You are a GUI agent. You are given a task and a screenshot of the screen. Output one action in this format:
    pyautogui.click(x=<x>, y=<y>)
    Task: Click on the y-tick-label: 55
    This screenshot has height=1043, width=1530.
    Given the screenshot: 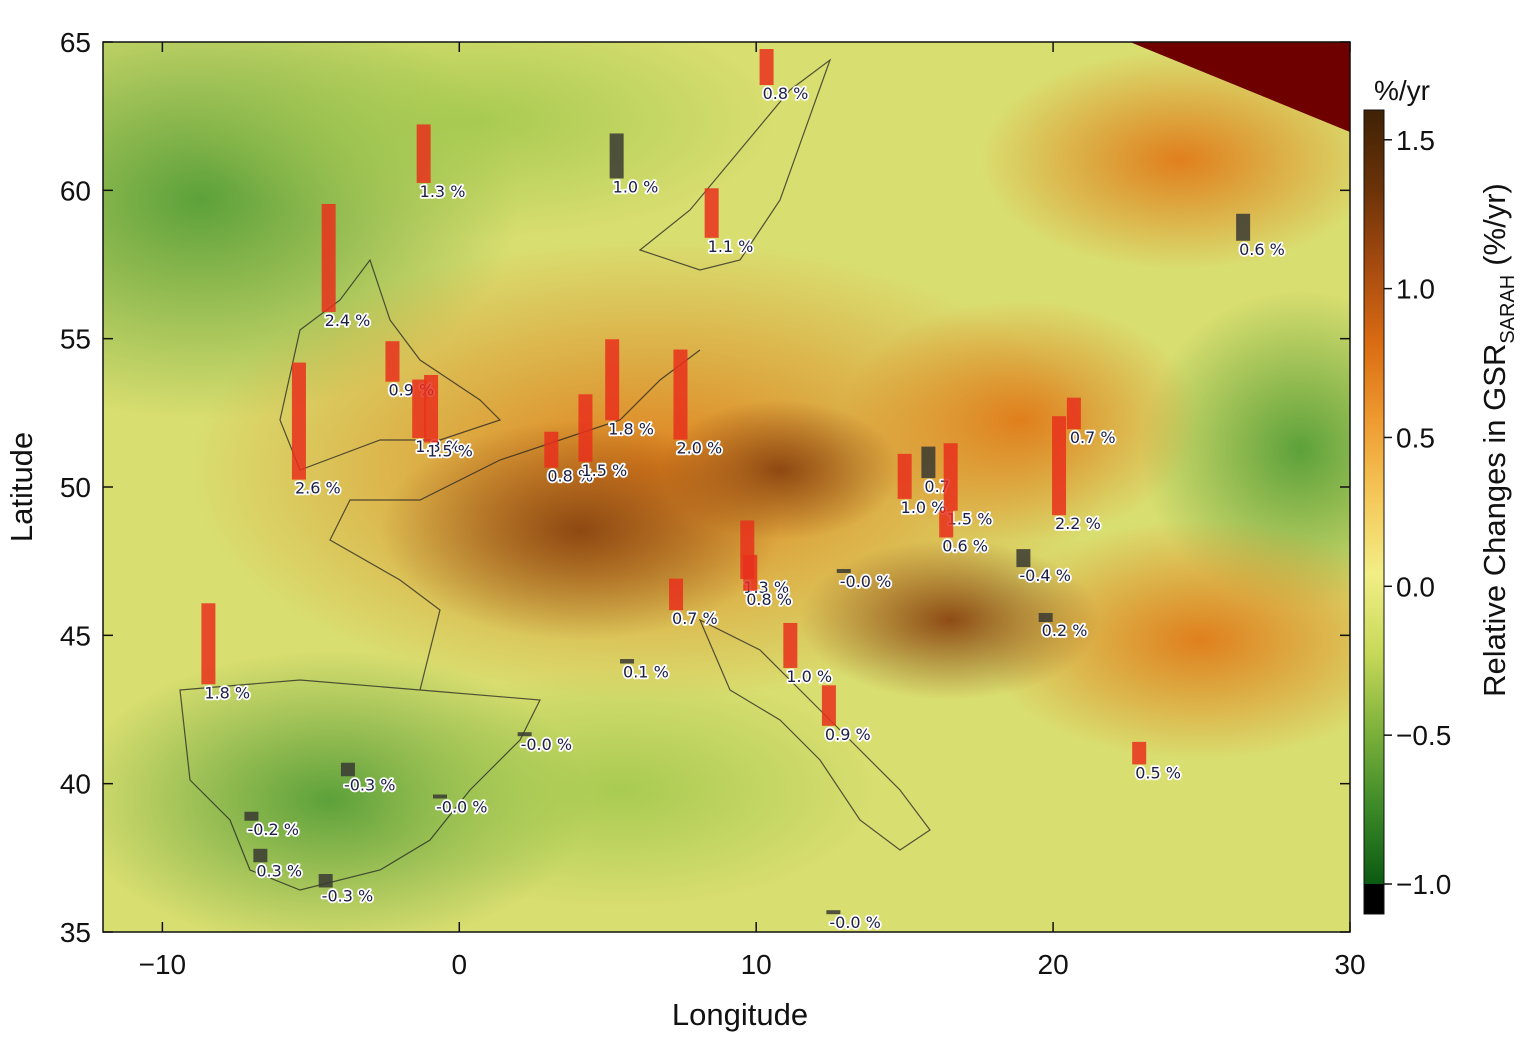 What is the action you would take?
    pyautogui.click(x=75, y=339)
    